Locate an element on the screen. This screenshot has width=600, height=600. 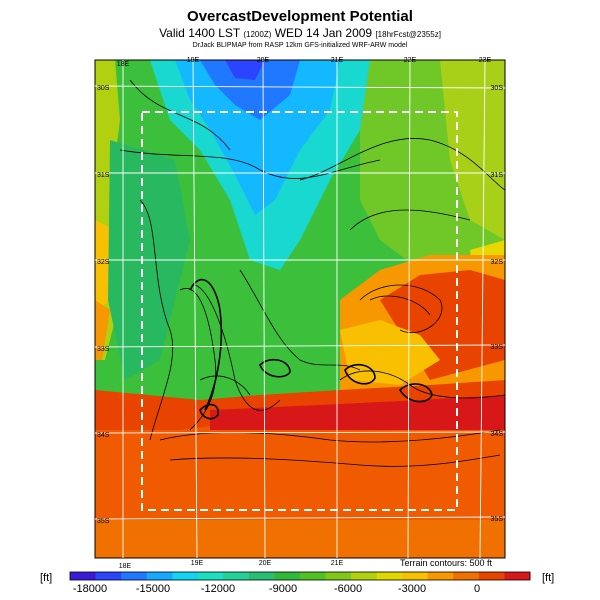
colorbar-ticks: -18000 -15000 -12000 -9000 -6000 -3000 0 is located at coordinates (276, 589).